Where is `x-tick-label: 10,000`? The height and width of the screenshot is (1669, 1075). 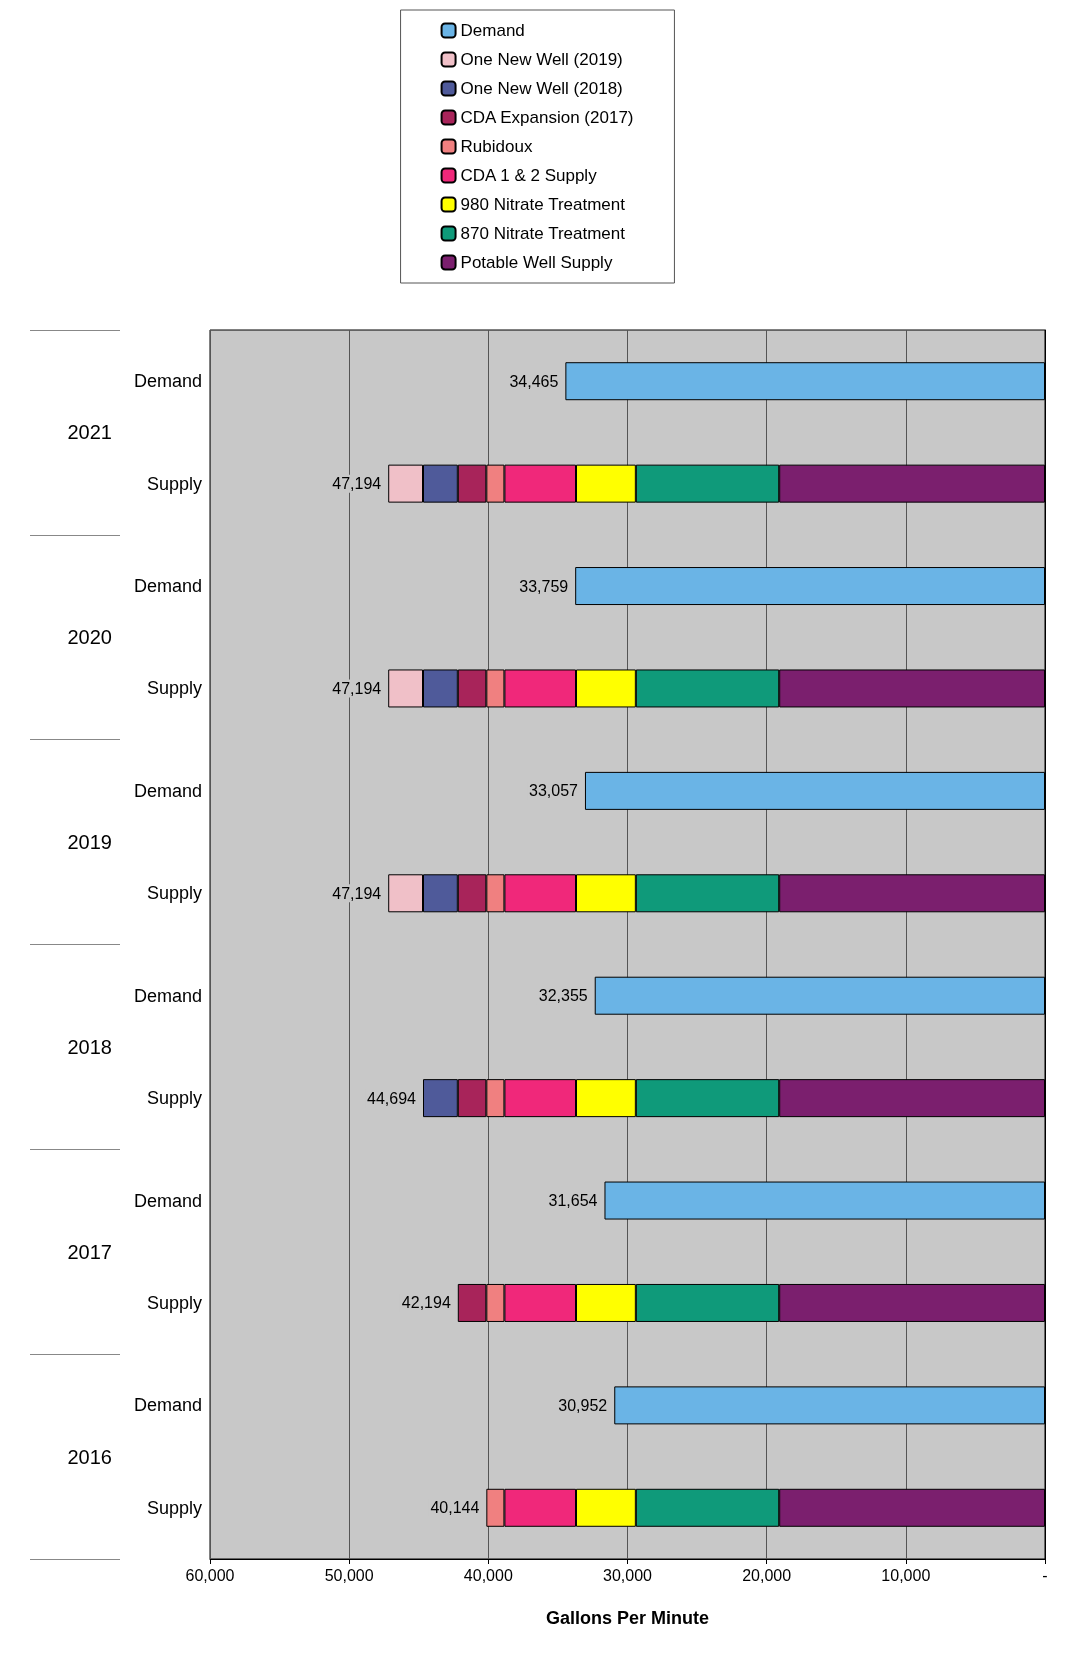 x-tick-label: 10,000 is located at coordinates (906, 1575).